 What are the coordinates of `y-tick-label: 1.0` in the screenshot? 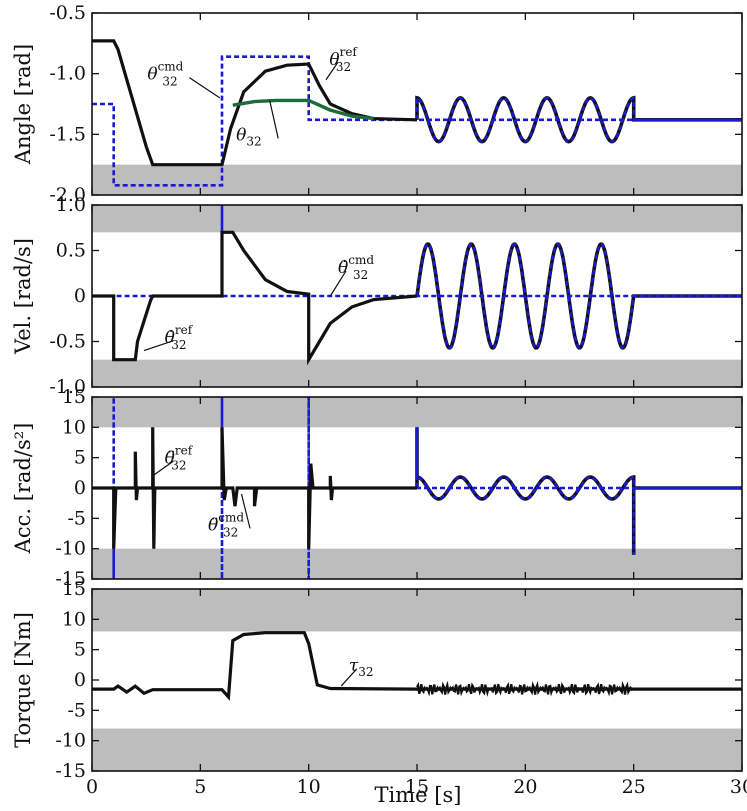 It's located at (71, 205).